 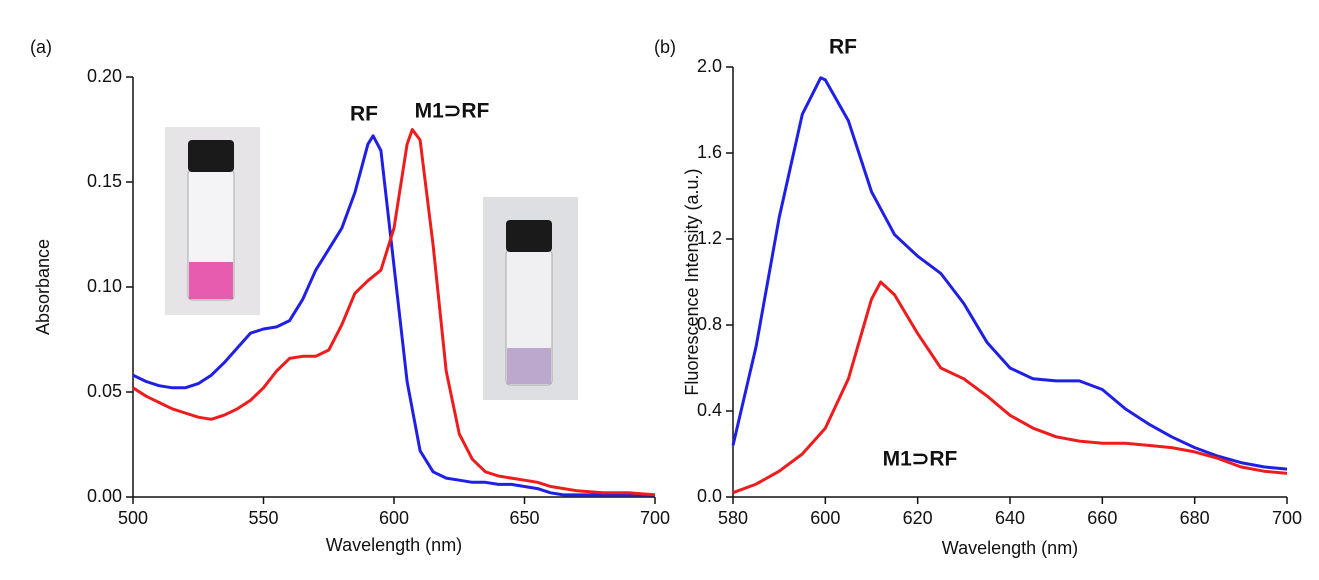 I want to click on y-tick-label: 1.2, so click(x=709, y=238).